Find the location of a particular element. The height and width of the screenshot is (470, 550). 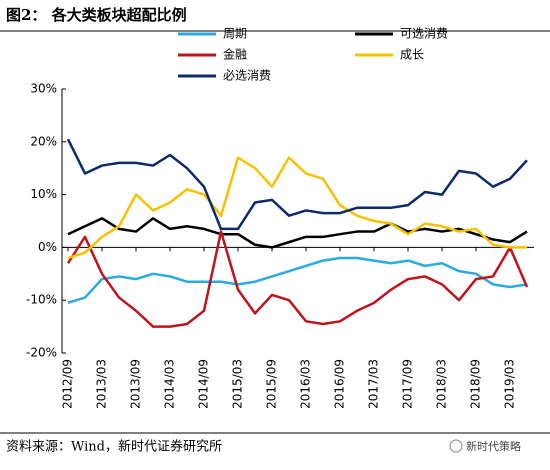

x-tick-label: 2016/09 is located at coordinates (340, 384).